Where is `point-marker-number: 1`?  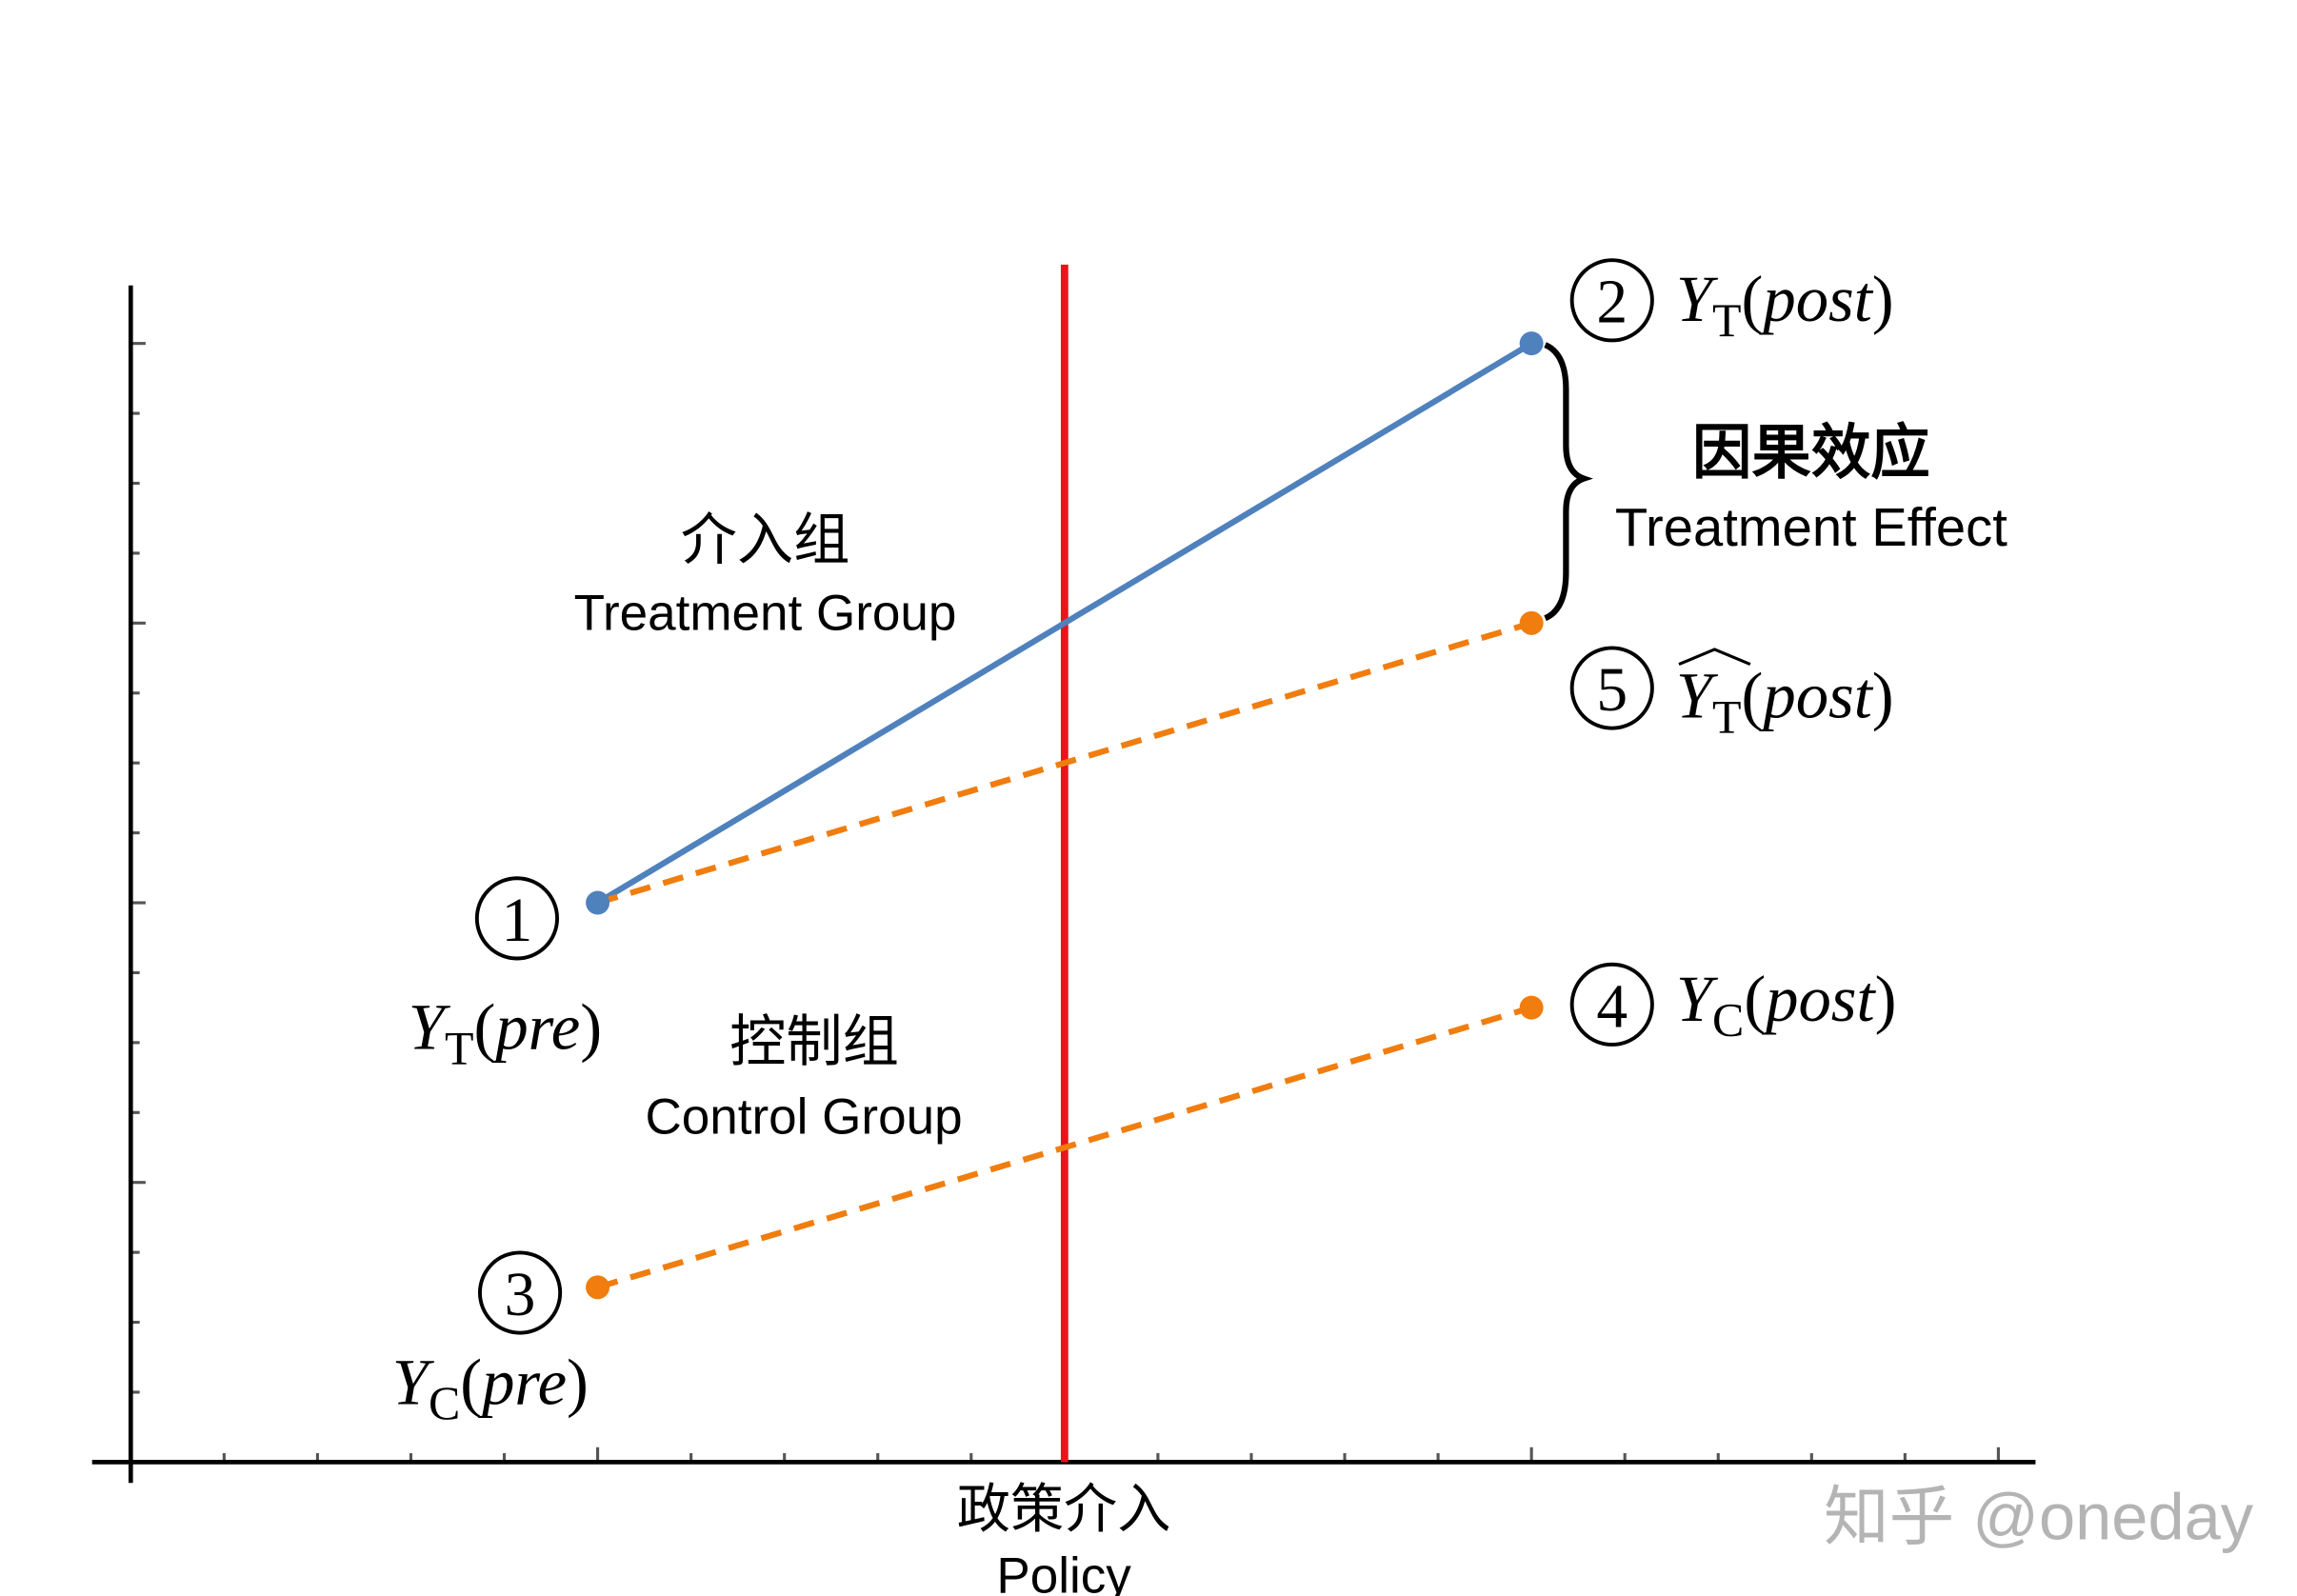
point-marker-number: 1 is located at coordinates (518, 921).